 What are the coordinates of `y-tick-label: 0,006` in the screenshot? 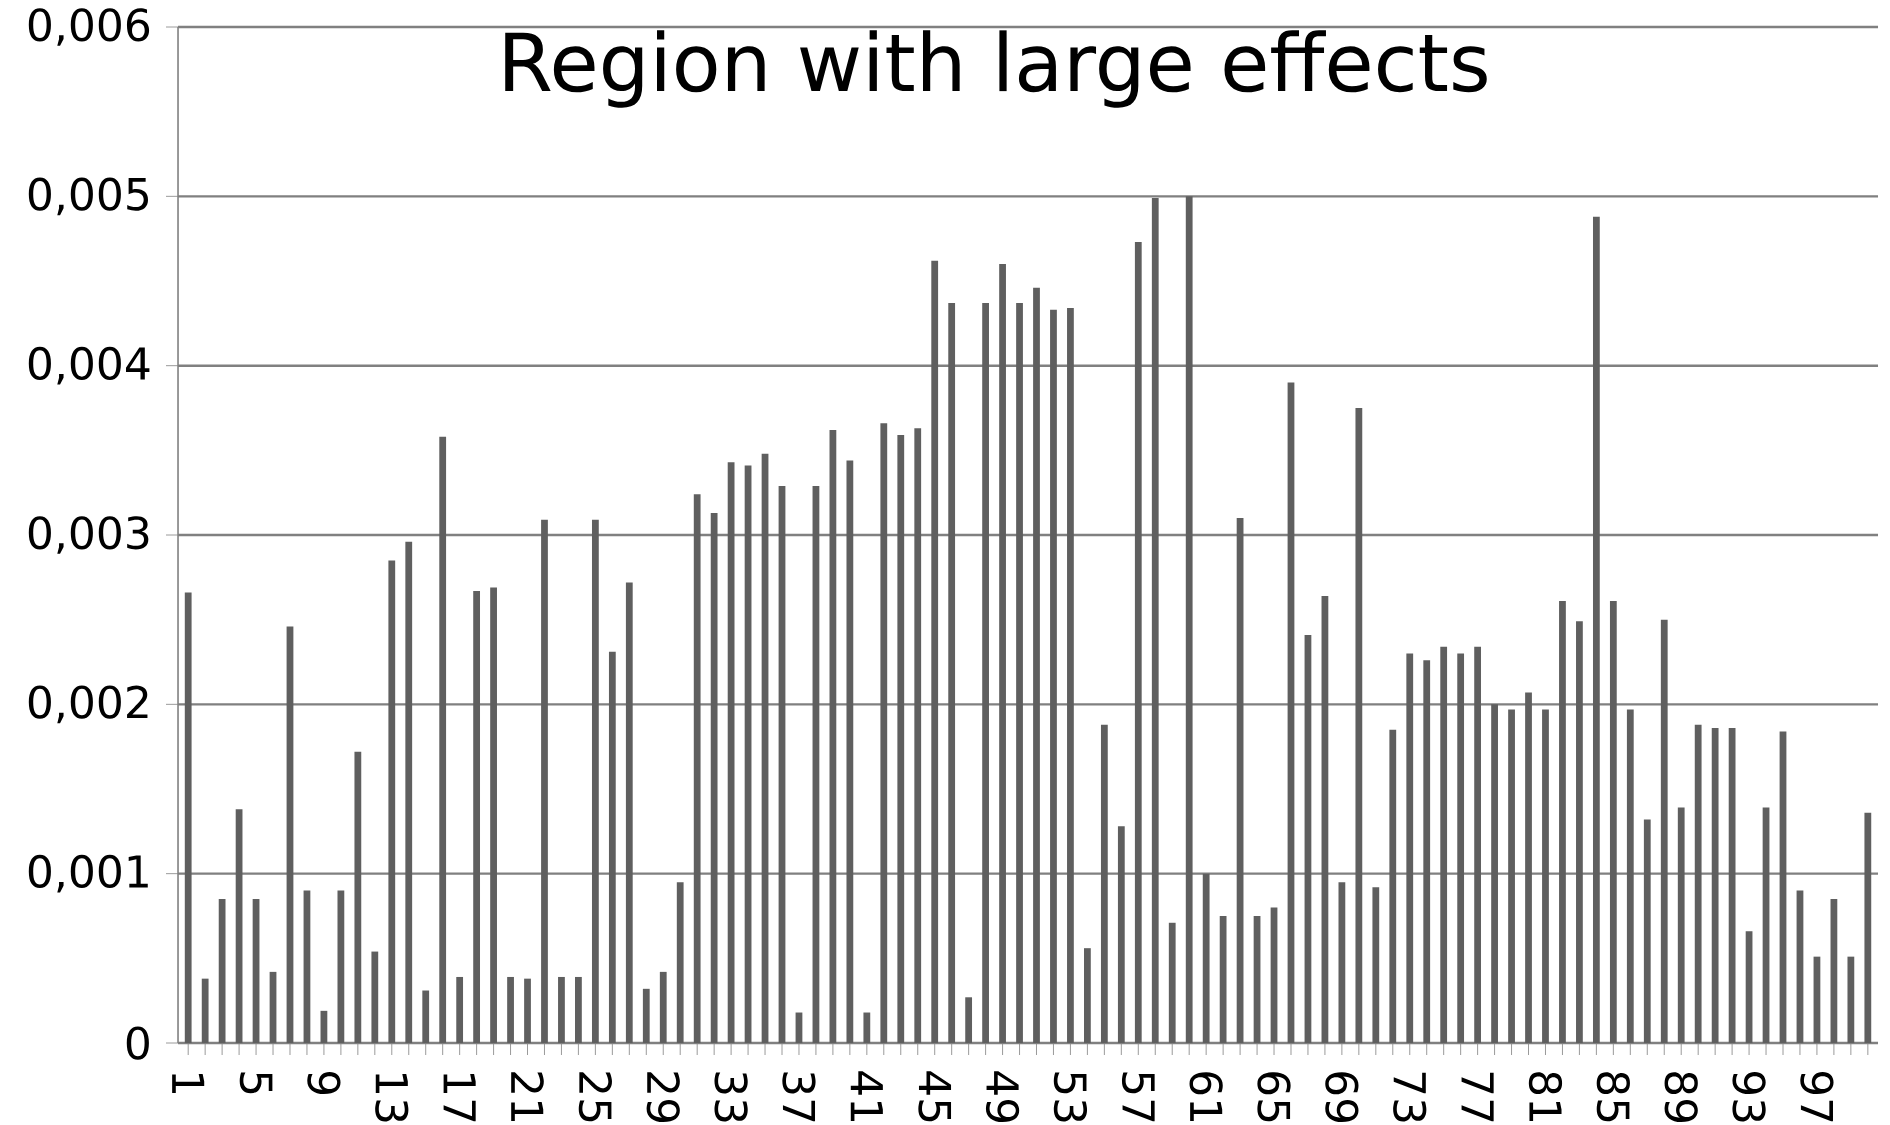 It's located at (89, 27).